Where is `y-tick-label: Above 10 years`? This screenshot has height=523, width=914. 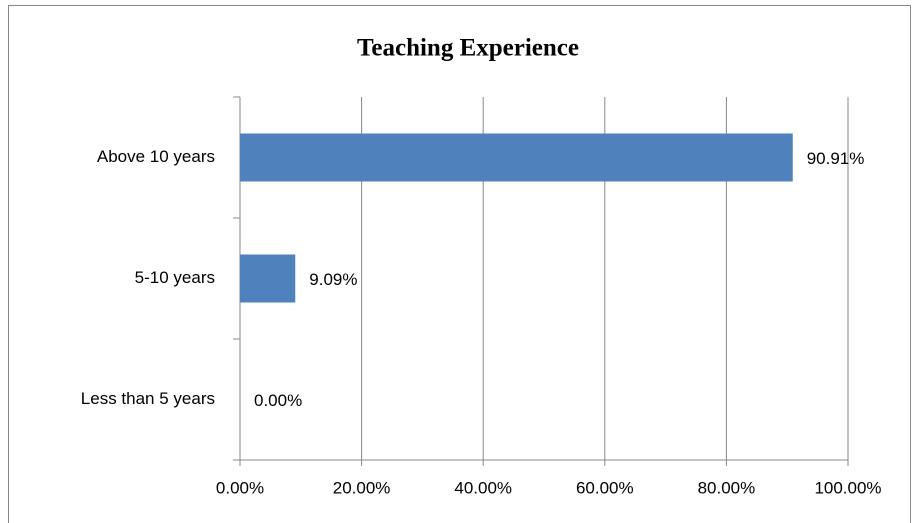
y-tick-label: Above 10 years is located at coordinates (156, 156).